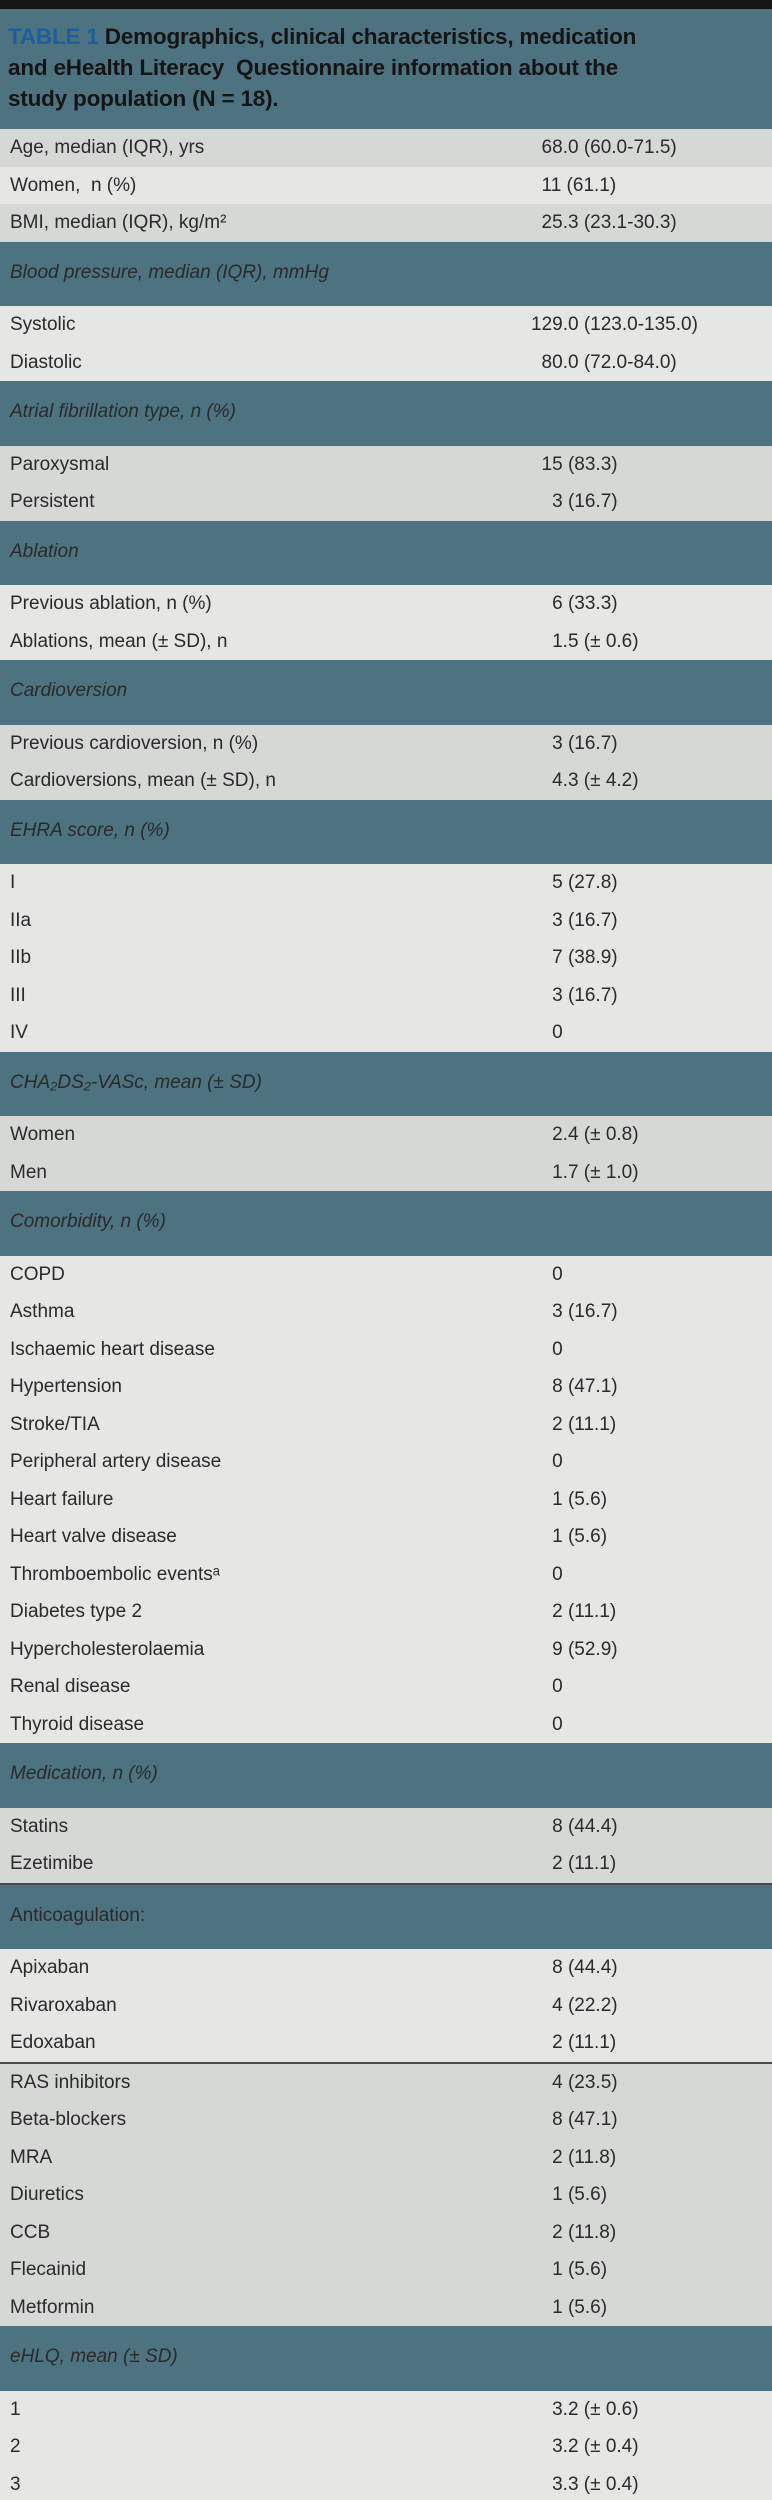 The height and width of the screenshot is (2500, 772). I want to click on row-value: 4 (23.5), so click(574, 2082).